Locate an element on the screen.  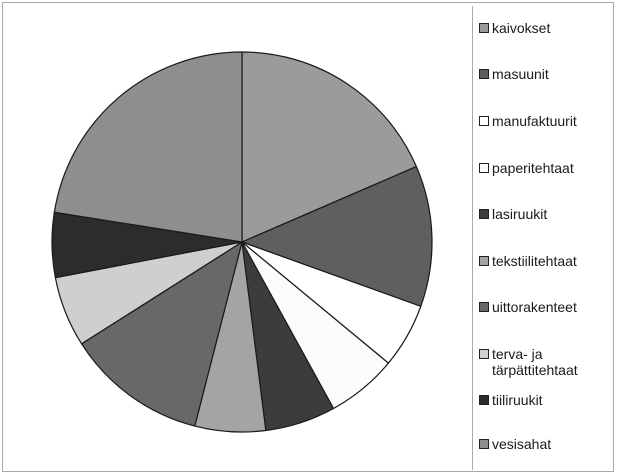
legend-item: masuunit is located at coordinates (546, 74).